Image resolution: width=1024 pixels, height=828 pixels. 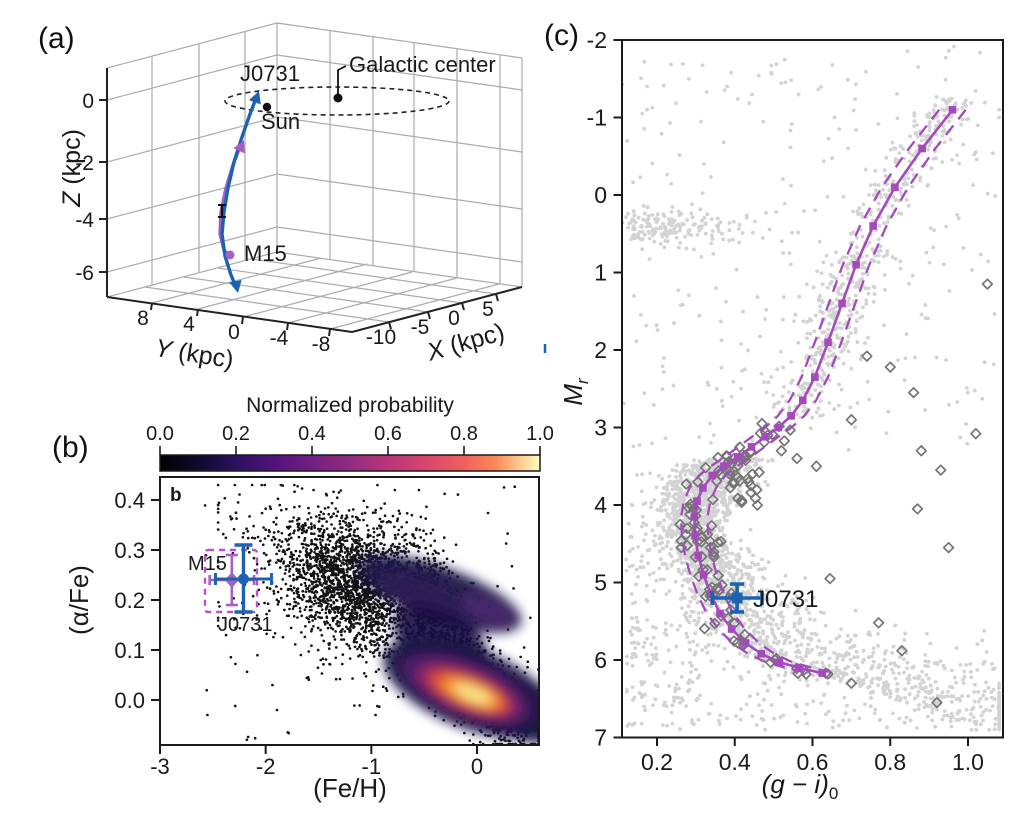 I want to click on y-tick-label: 0.3, so click(x=129, y=550).